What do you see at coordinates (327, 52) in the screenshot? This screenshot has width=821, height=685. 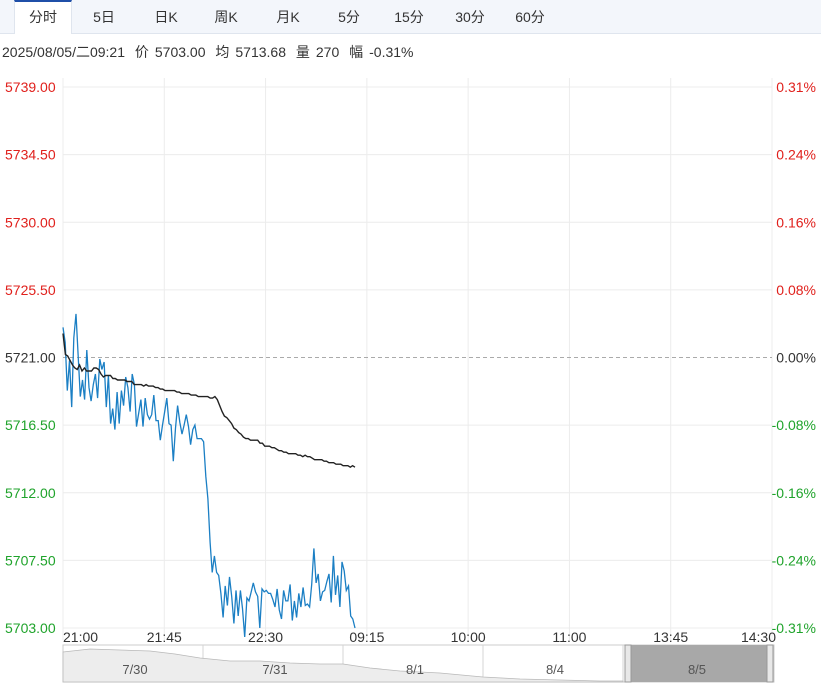 I see `volume-value: 270` at bounding box center [327, 52].